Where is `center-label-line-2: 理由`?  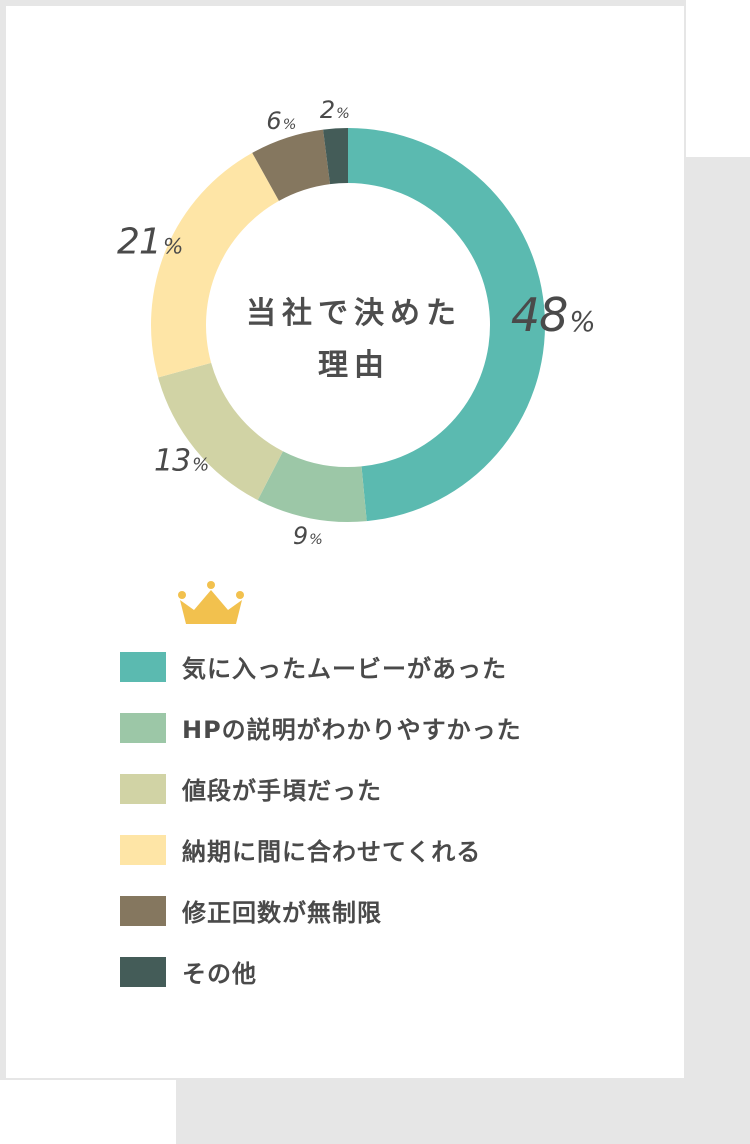
center-label-line-2: 理由 is located at coordinates (354, 365).